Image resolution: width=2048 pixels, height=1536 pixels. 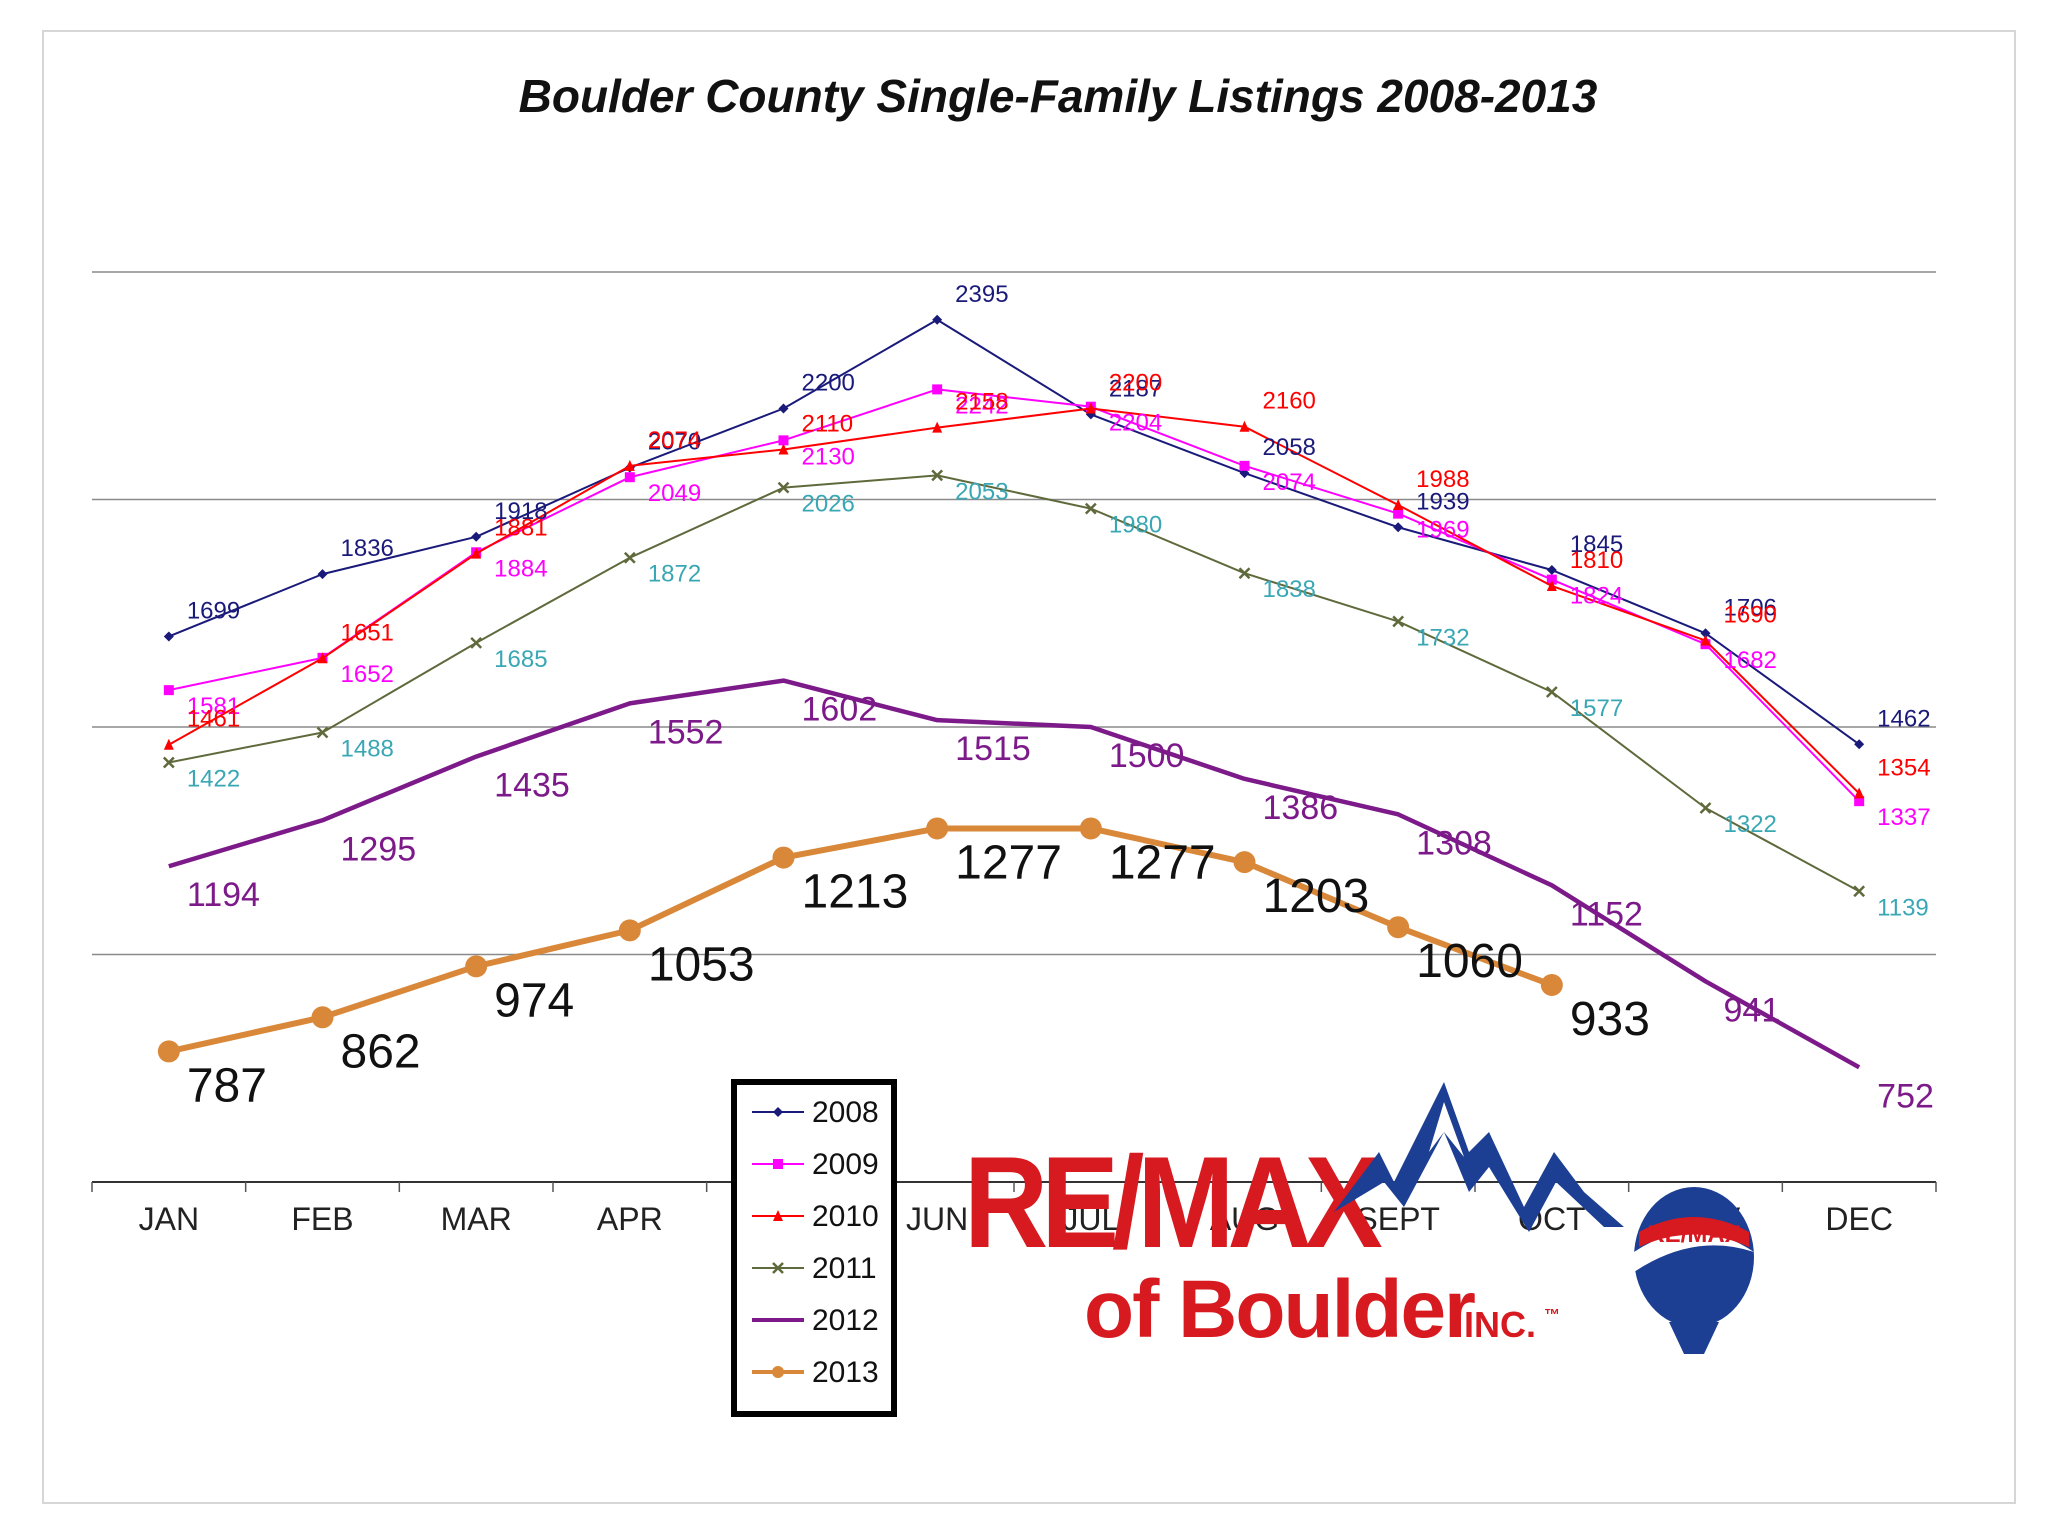 I want to click on x-tick-label: JUL, so click(x=1090, y=1219).